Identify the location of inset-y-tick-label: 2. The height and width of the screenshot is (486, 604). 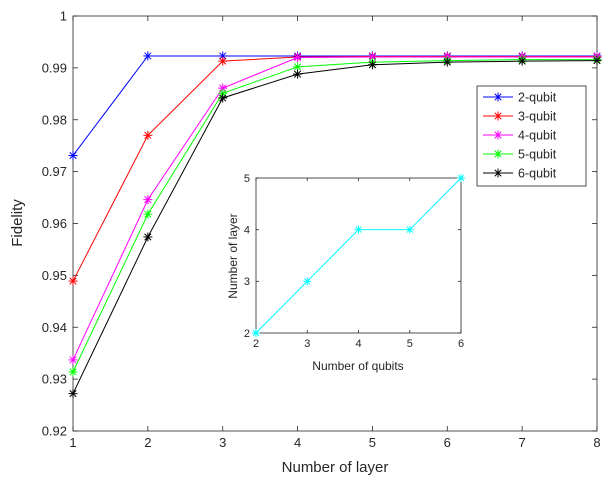
(247, 334).